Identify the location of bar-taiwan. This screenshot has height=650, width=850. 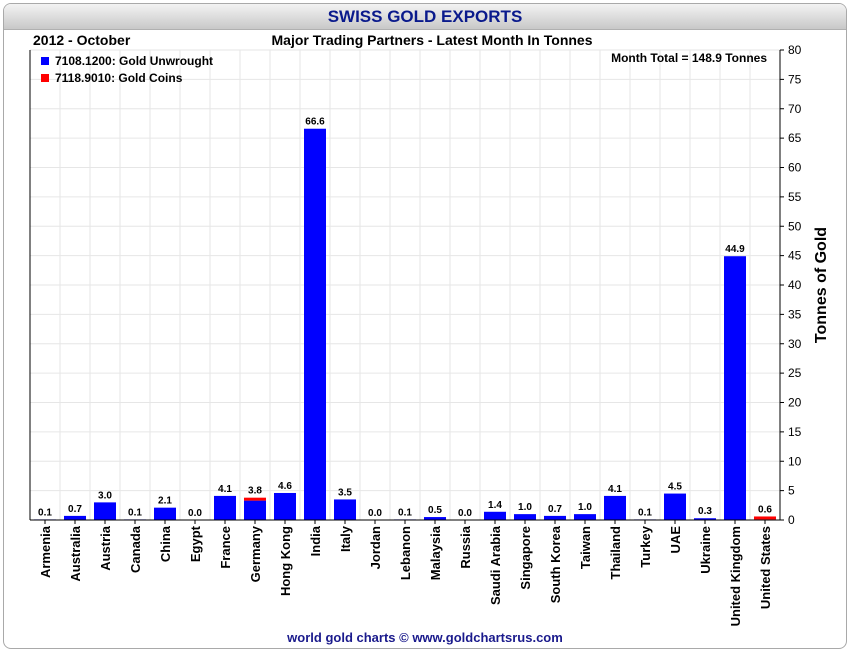
(585, 517).